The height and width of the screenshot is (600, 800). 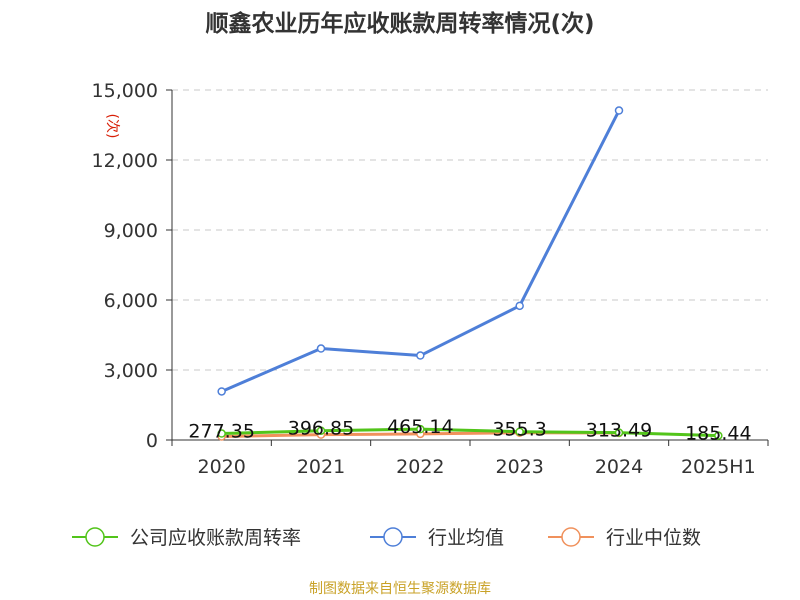 What do you see at coordinates (125, 91) in the screenshot?
I see `y-tick-label: 15,000` at bounding box center [125, 91].